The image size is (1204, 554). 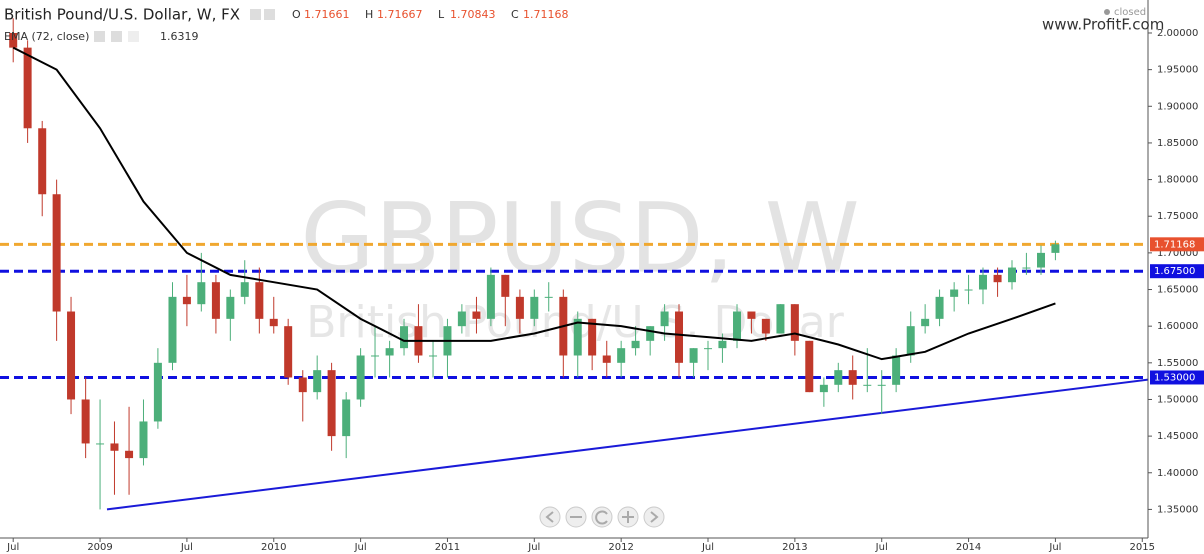 What do you see at coordinates (620, 547) in the screenshot?
I see `x-tick-label: 2012` at bounding box center [620, 547].